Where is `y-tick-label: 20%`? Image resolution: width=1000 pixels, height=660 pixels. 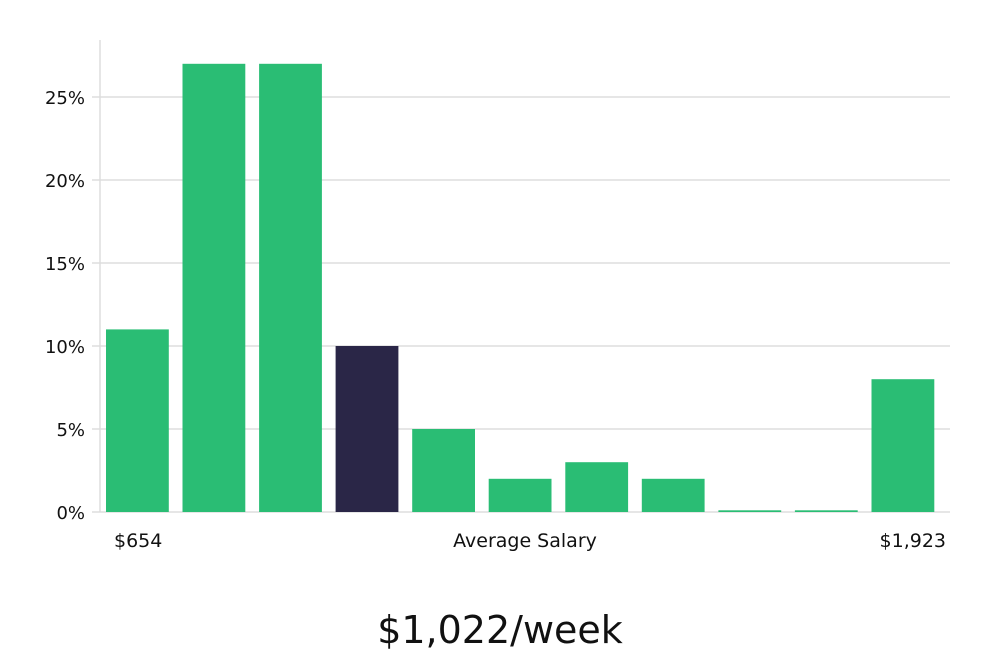
y-tick-label: 20% is located at coordinates (65, 181).